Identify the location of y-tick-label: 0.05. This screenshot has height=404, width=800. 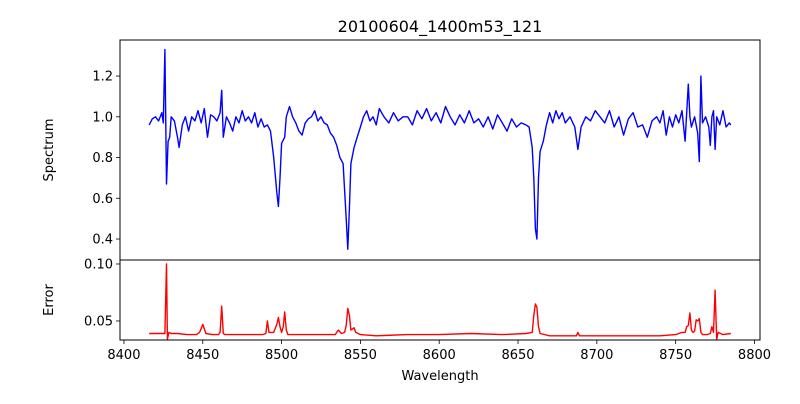
(98, 321).